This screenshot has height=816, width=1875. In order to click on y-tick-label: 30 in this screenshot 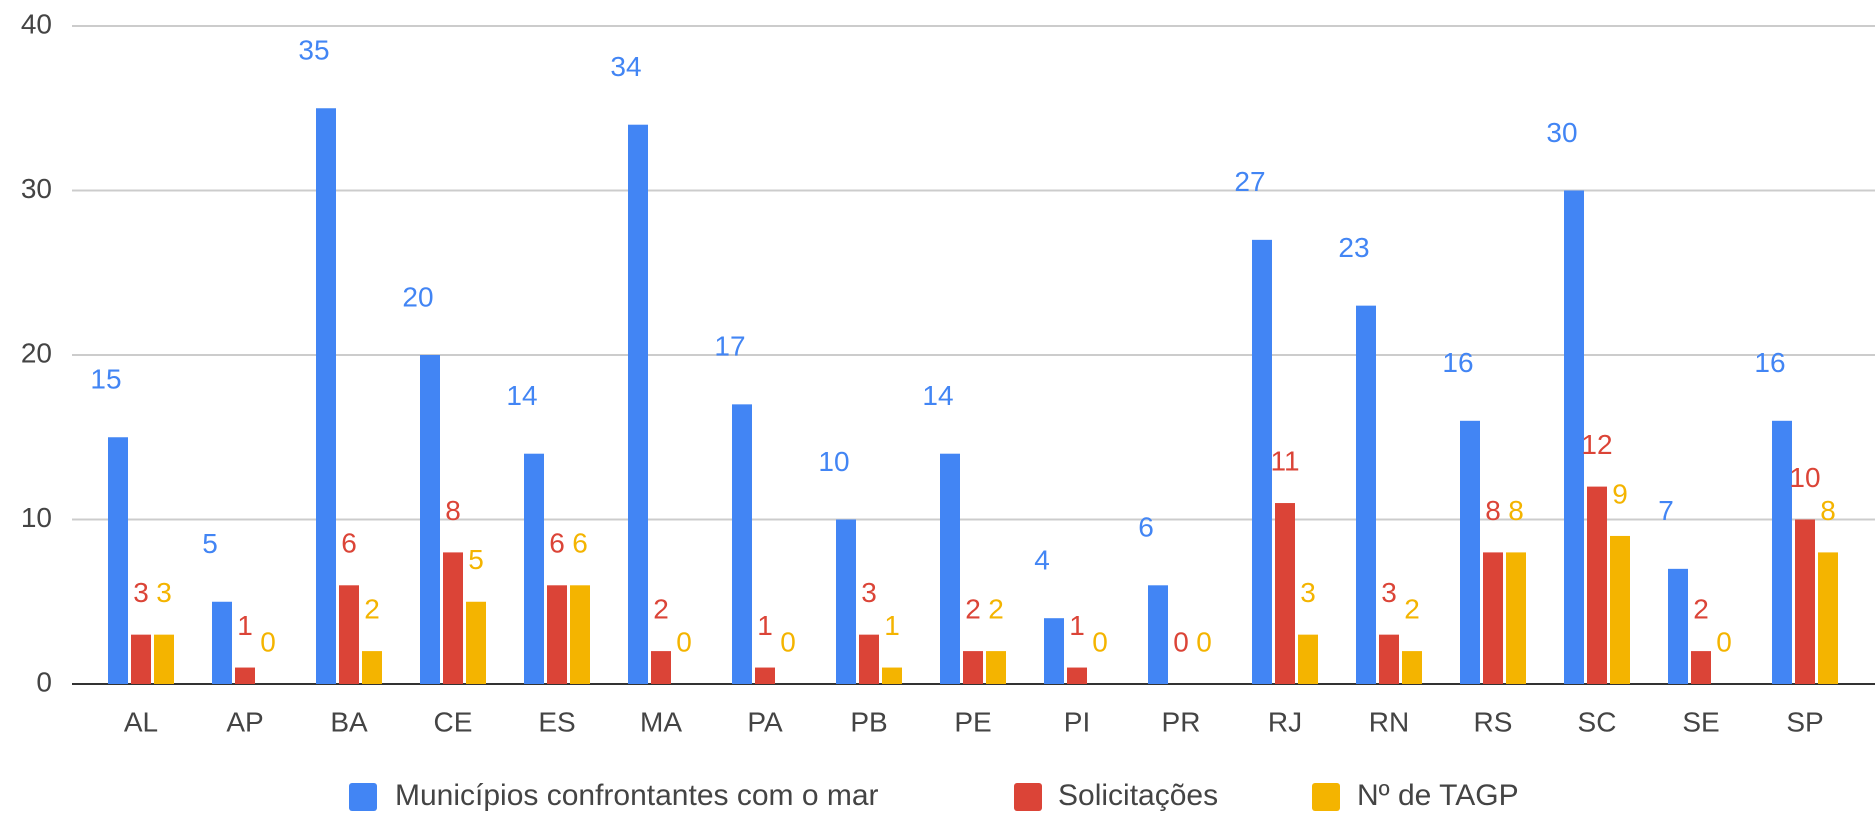, I will do `click(36, 188)`.